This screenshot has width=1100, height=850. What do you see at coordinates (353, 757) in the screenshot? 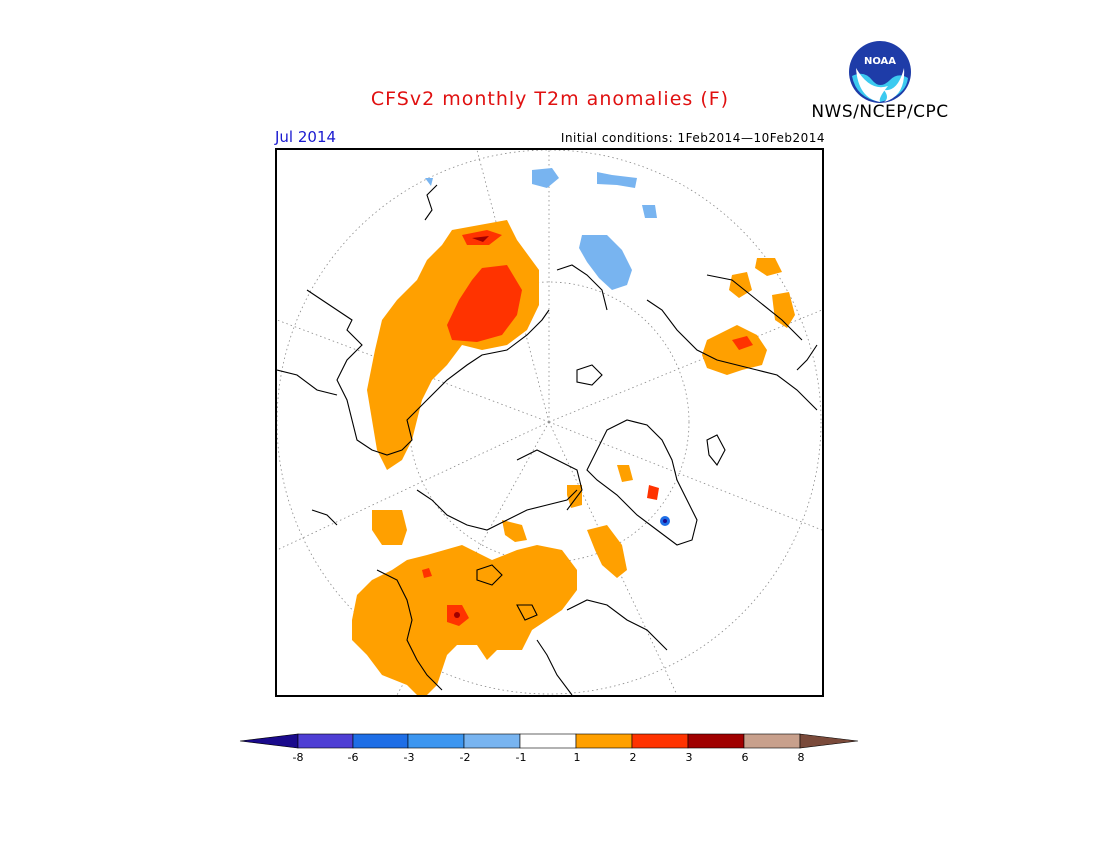
I see `legend-label: -6` at bounding box center [353, 757].